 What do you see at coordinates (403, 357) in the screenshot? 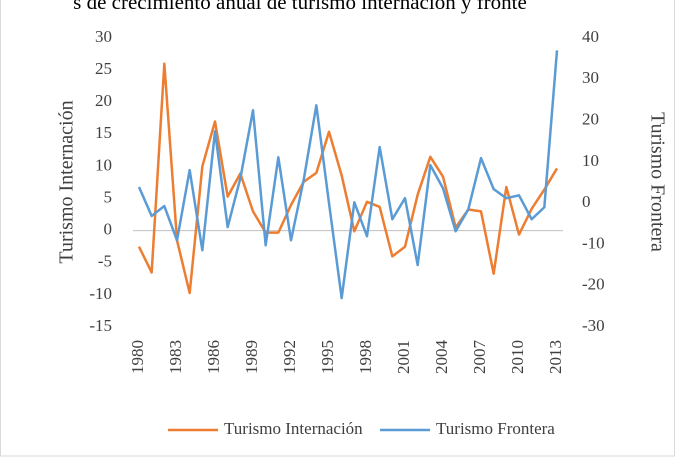
I see `x-tick-label: 2001` at bounding box center [403, 357].